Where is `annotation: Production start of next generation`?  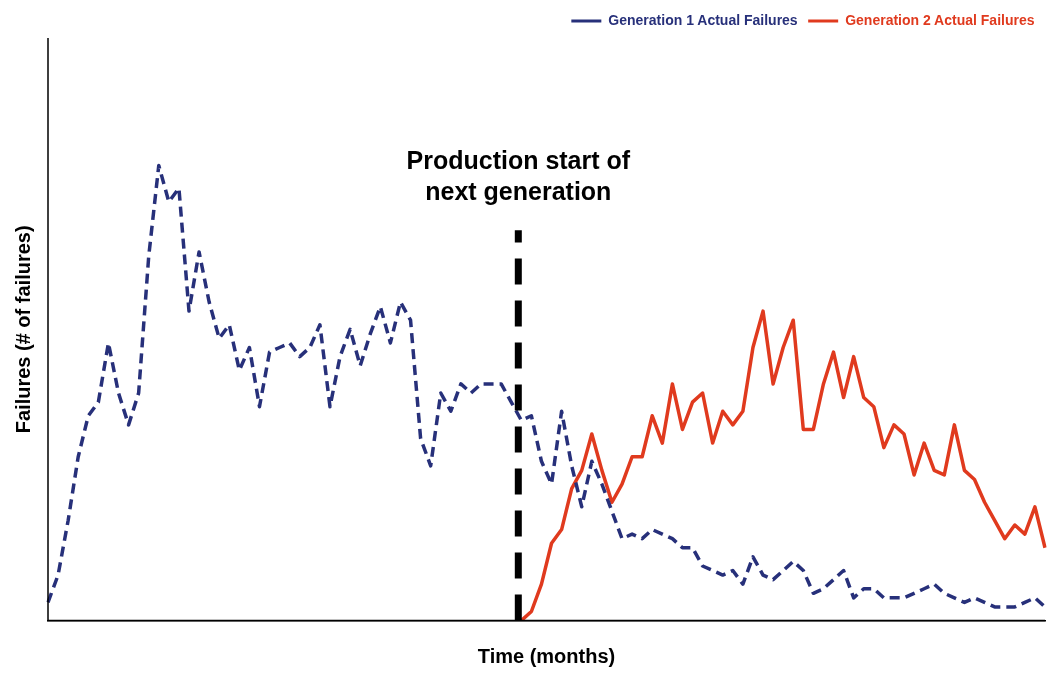 annotation: Production start of next generation is located at coordinates (518, 176).